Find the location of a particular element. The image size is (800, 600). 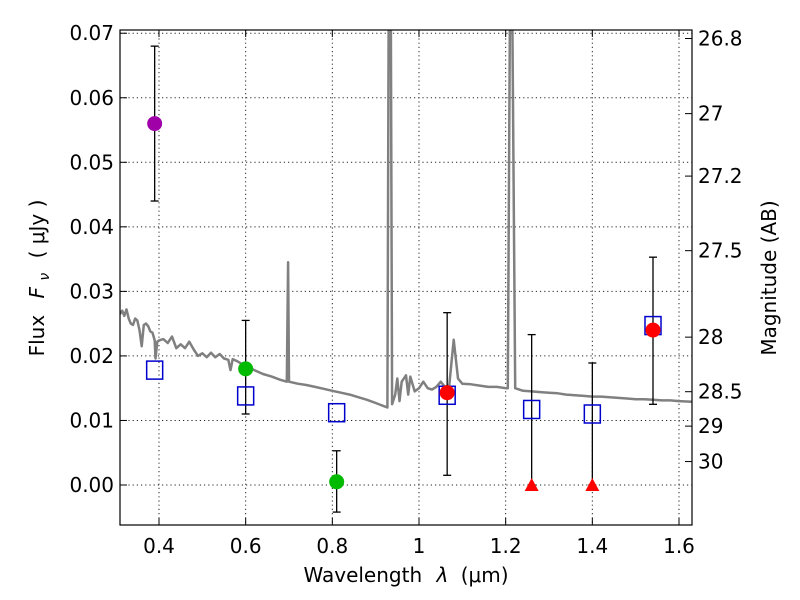

y-axis-label: Flux F ν ( μJy ) is located at coordinates (39, 278).